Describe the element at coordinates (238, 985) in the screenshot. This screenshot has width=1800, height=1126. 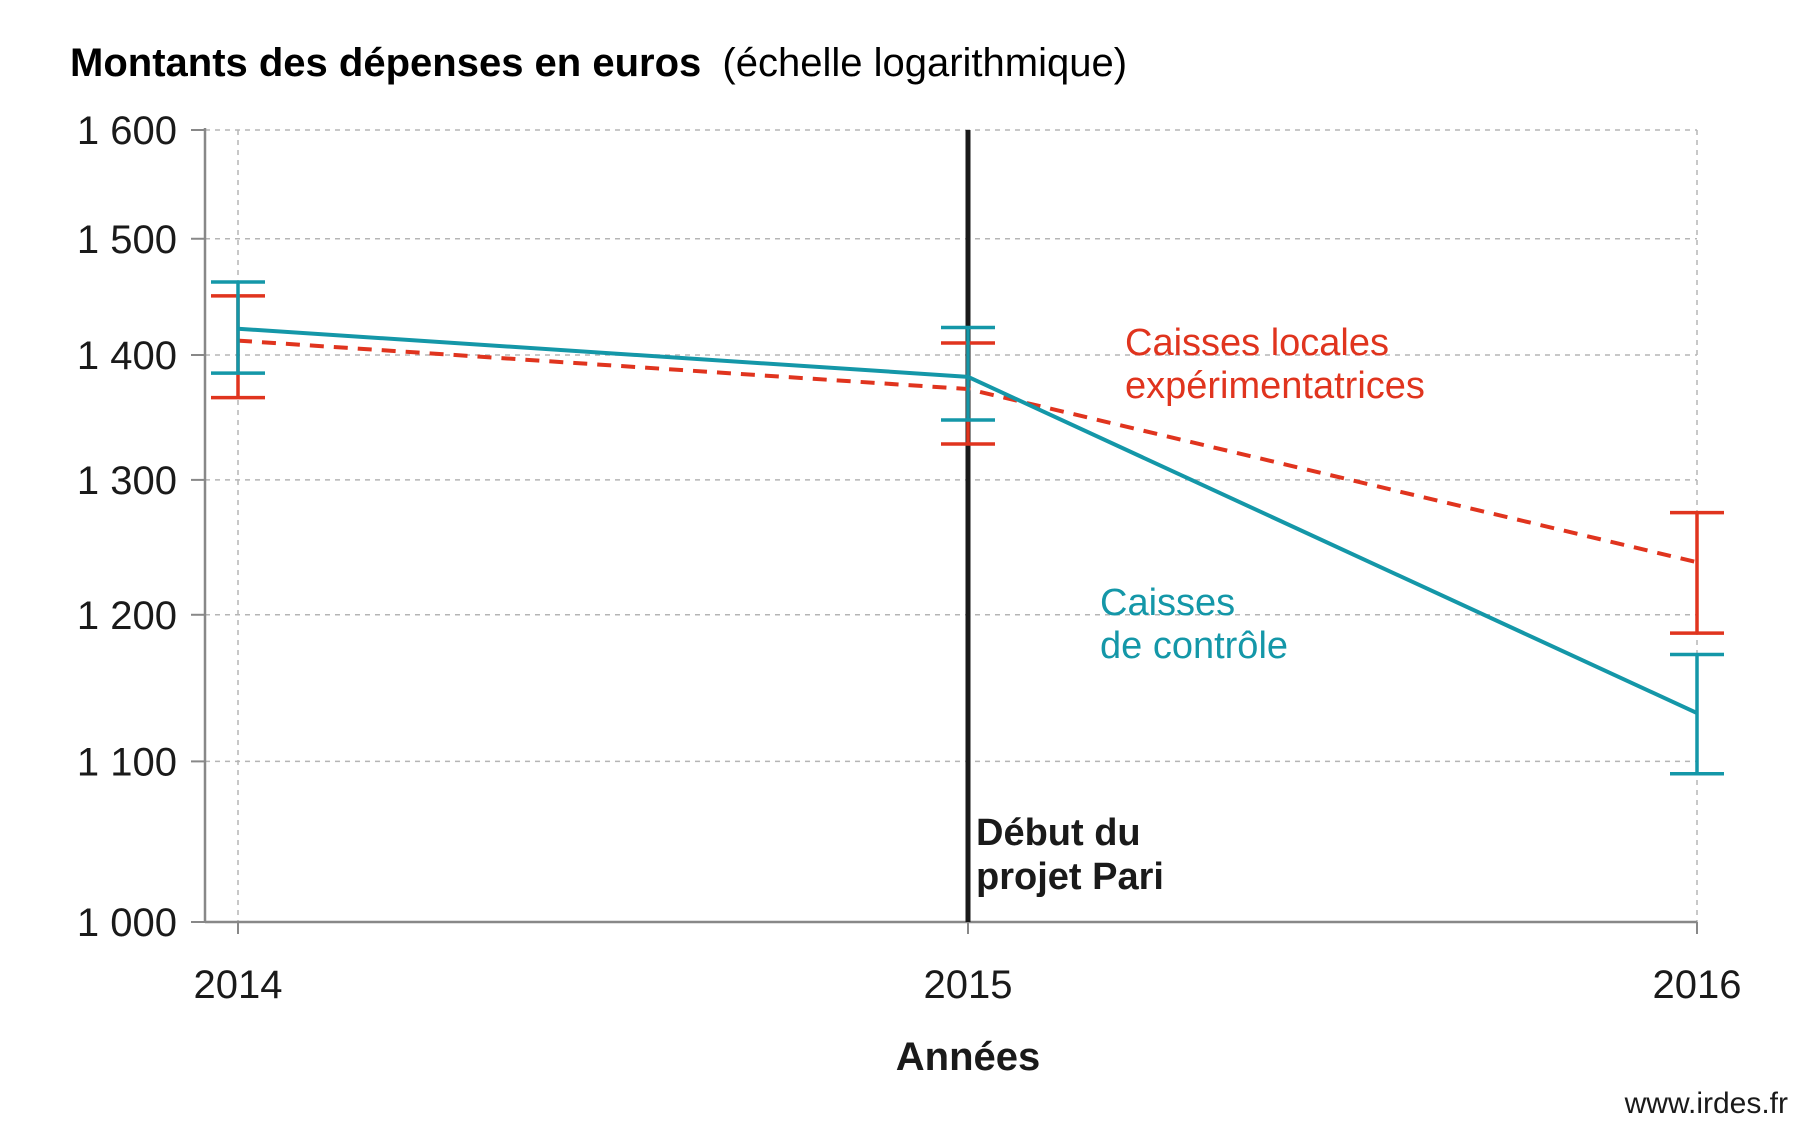
I see `x-tick-label: 2014` at that location.